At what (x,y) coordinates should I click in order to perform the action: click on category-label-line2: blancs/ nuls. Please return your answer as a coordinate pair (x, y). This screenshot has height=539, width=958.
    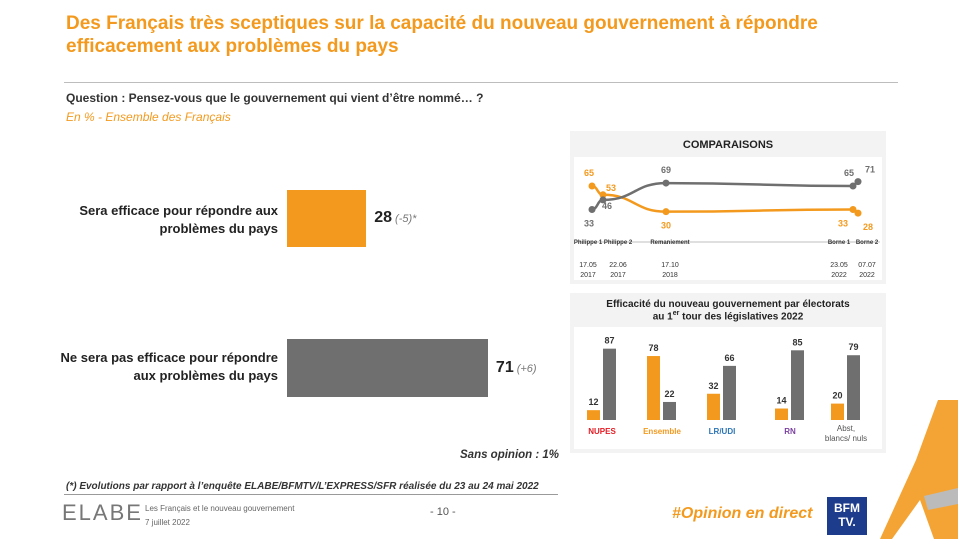
    Looking at the image, I should click on (846, 438).